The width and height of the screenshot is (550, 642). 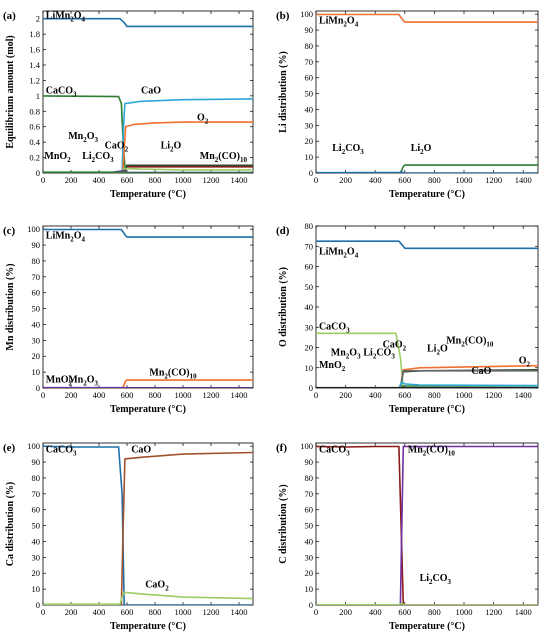 What do you see at coordinates (332, 366) in the screenshot?
I see `annotation: MnO2` at bounding box center [332, 366].